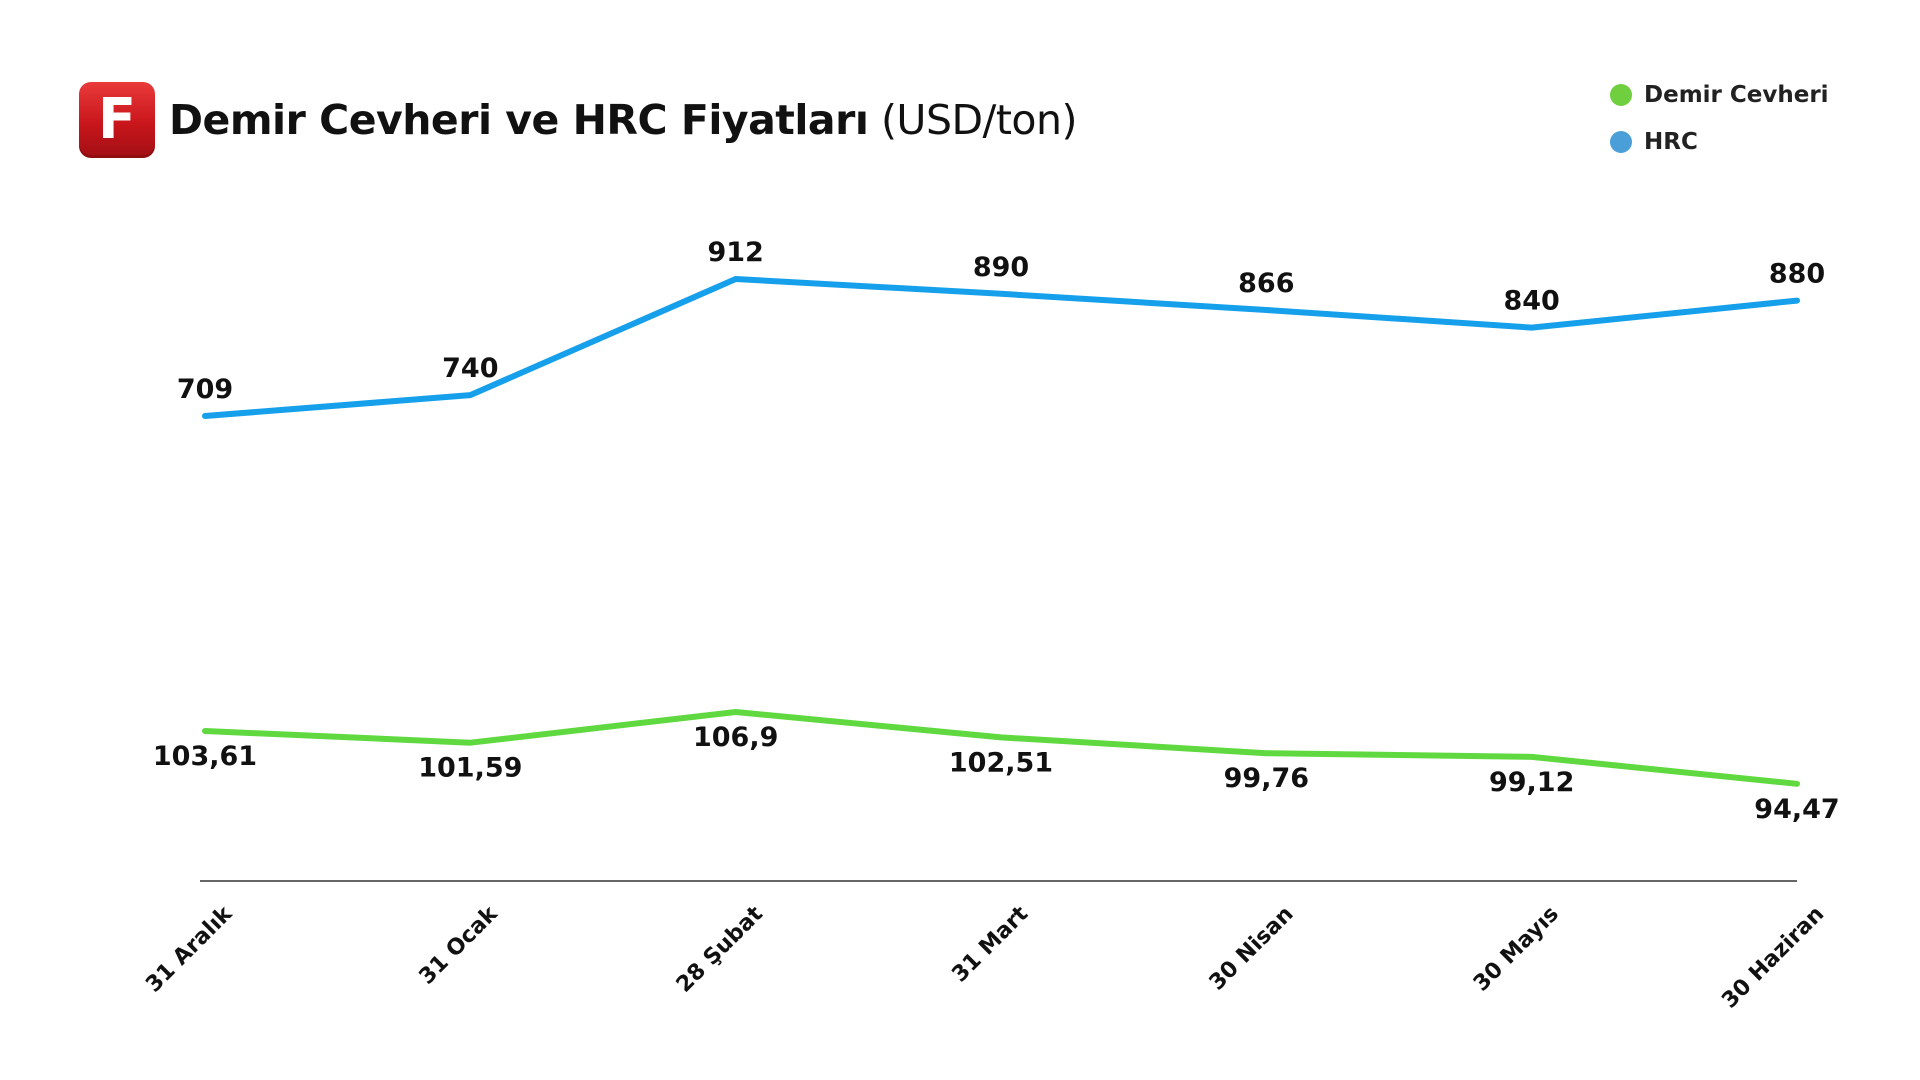 This screenshot has width=1920, height=1080. I want to click on legend-item-demir-cevheri: Demir Cevheri, so click(1719, 95).